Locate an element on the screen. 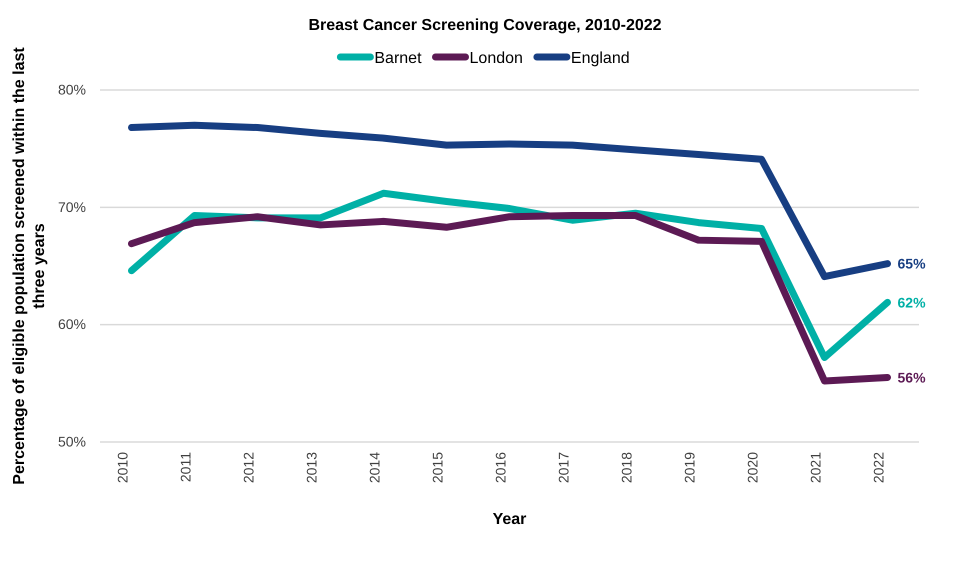  y-axis-title: Percentage of eligible population screened within the last three years is located at coordinates (29, 265).